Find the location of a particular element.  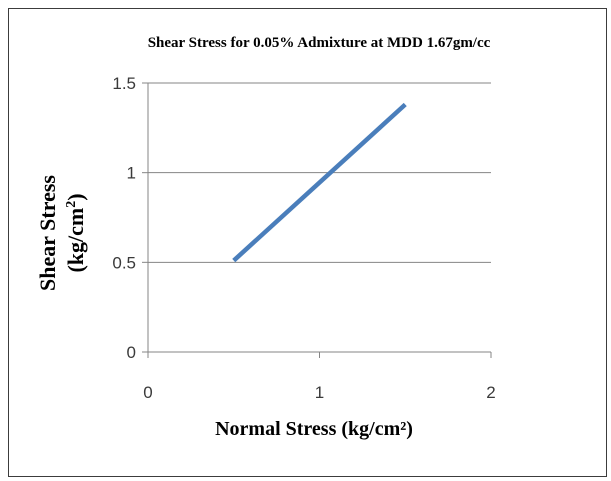

y-tick-label: 0 is located at coordinates (131, 352).